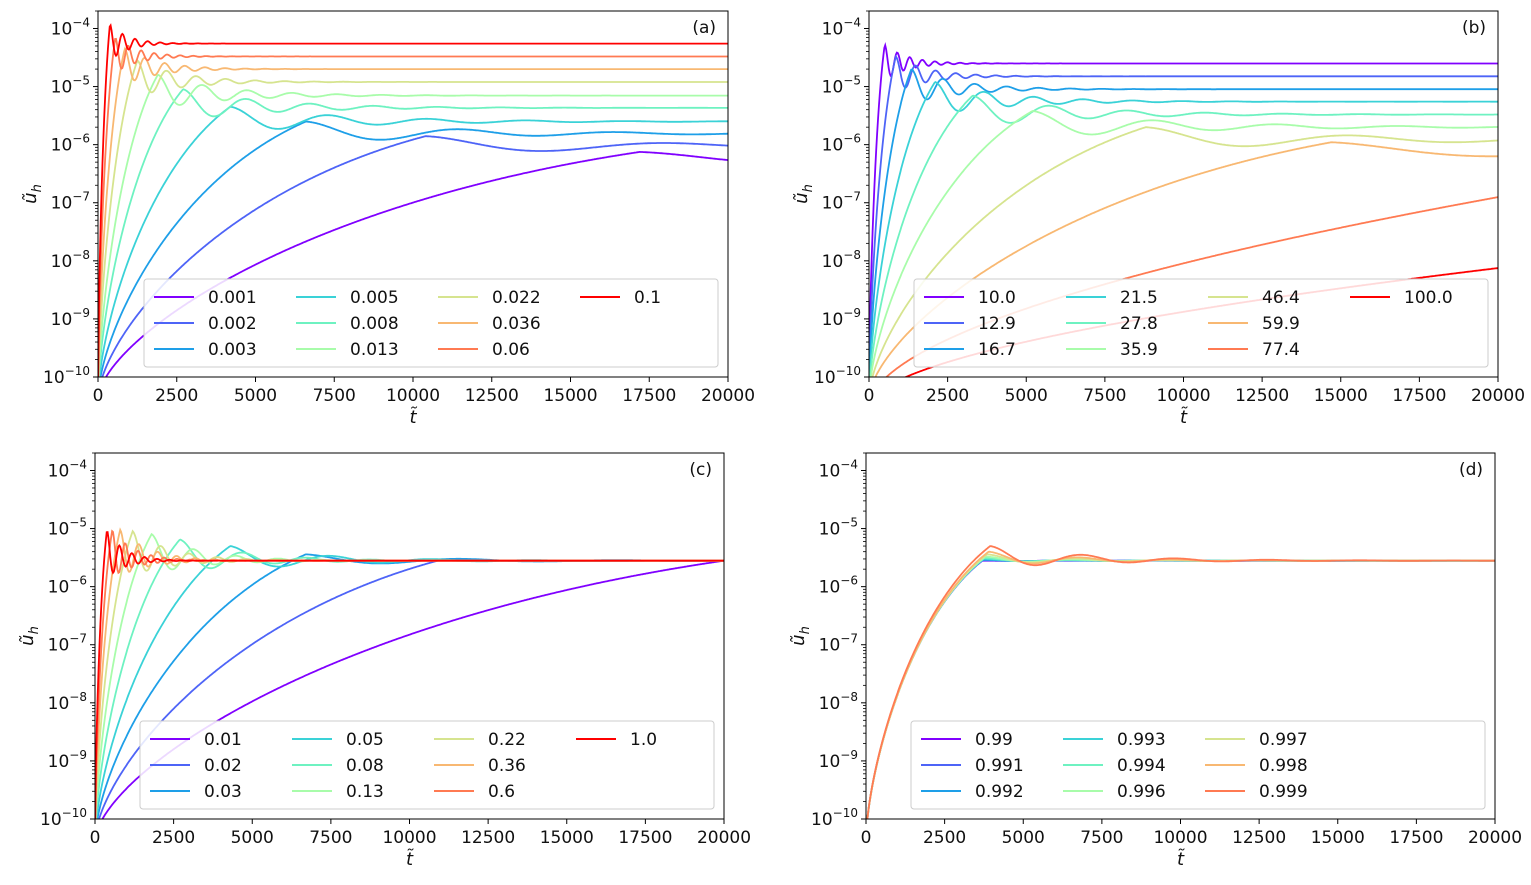 This screenshot has height=885, width=1531. What do you see at coordinates (700, 470) in the screenshot?
I see `panel-label: (c)` at bounding box center [700, 470].